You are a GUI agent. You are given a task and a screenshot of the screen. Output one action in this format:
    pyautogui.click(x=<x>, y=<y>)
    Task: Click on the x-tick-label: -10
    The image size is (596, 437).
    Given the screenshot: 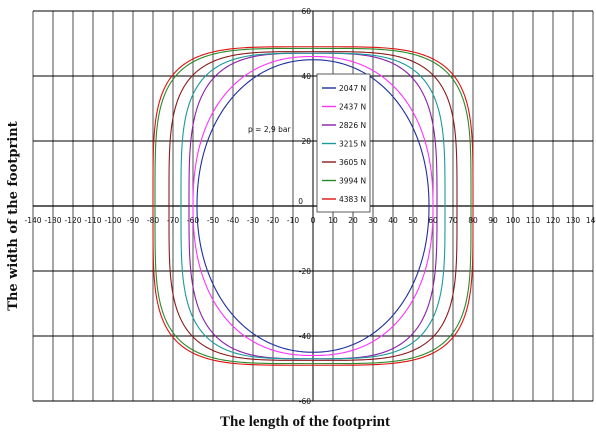 What is the action you would take?
    pyautogui.click(x=293, y=220)
    